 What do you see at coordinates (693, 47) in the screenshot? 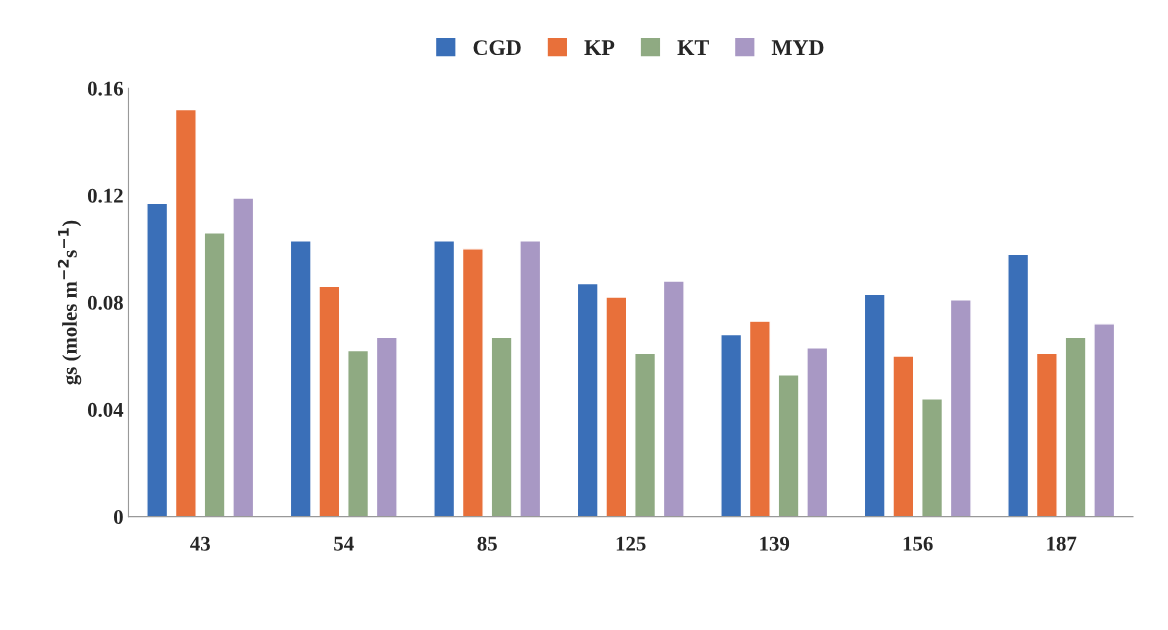
I see `legend-label: KT` at bounding box center [693, 47].